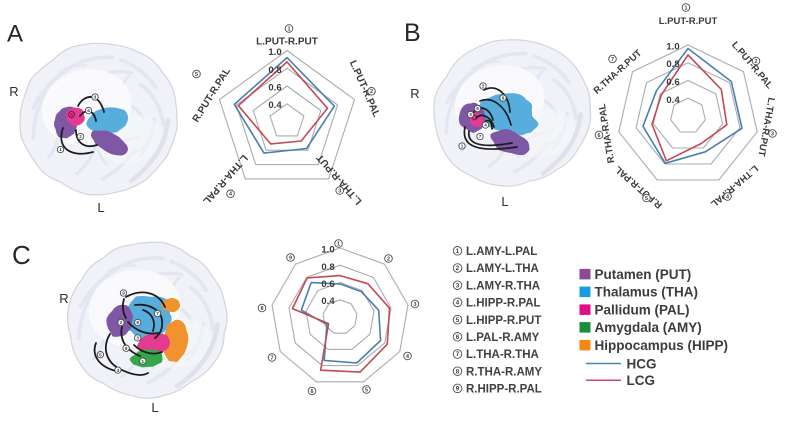  I want to click on svg-text: L.AMY-L.THA, so click(502, 269).